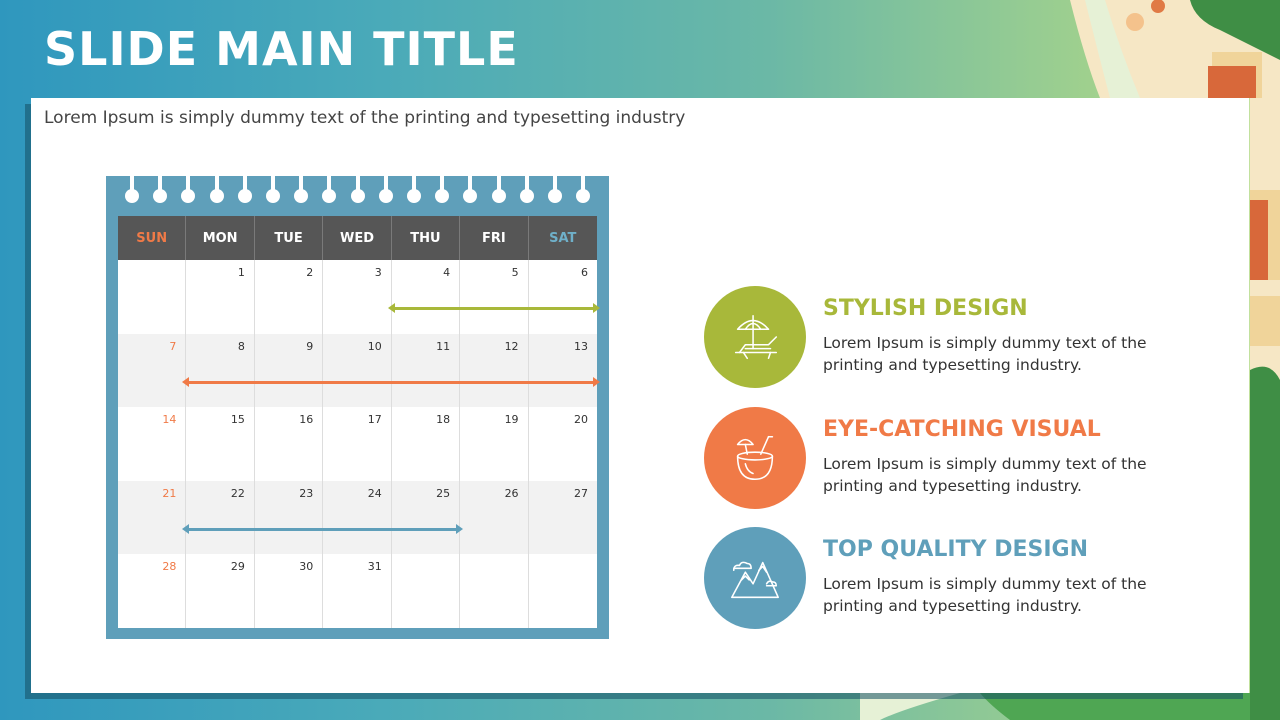 The height and width of the screenshot is (720, 1280). I want to click on coconut-drink-icon, so click(755, 458).